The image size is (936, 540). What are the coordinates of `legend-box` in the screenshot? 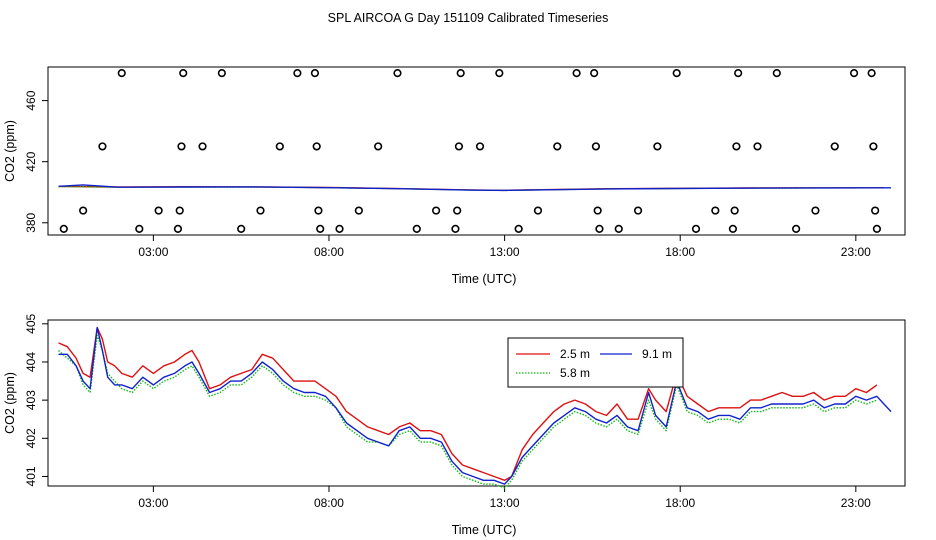 It's located at (595, 362).